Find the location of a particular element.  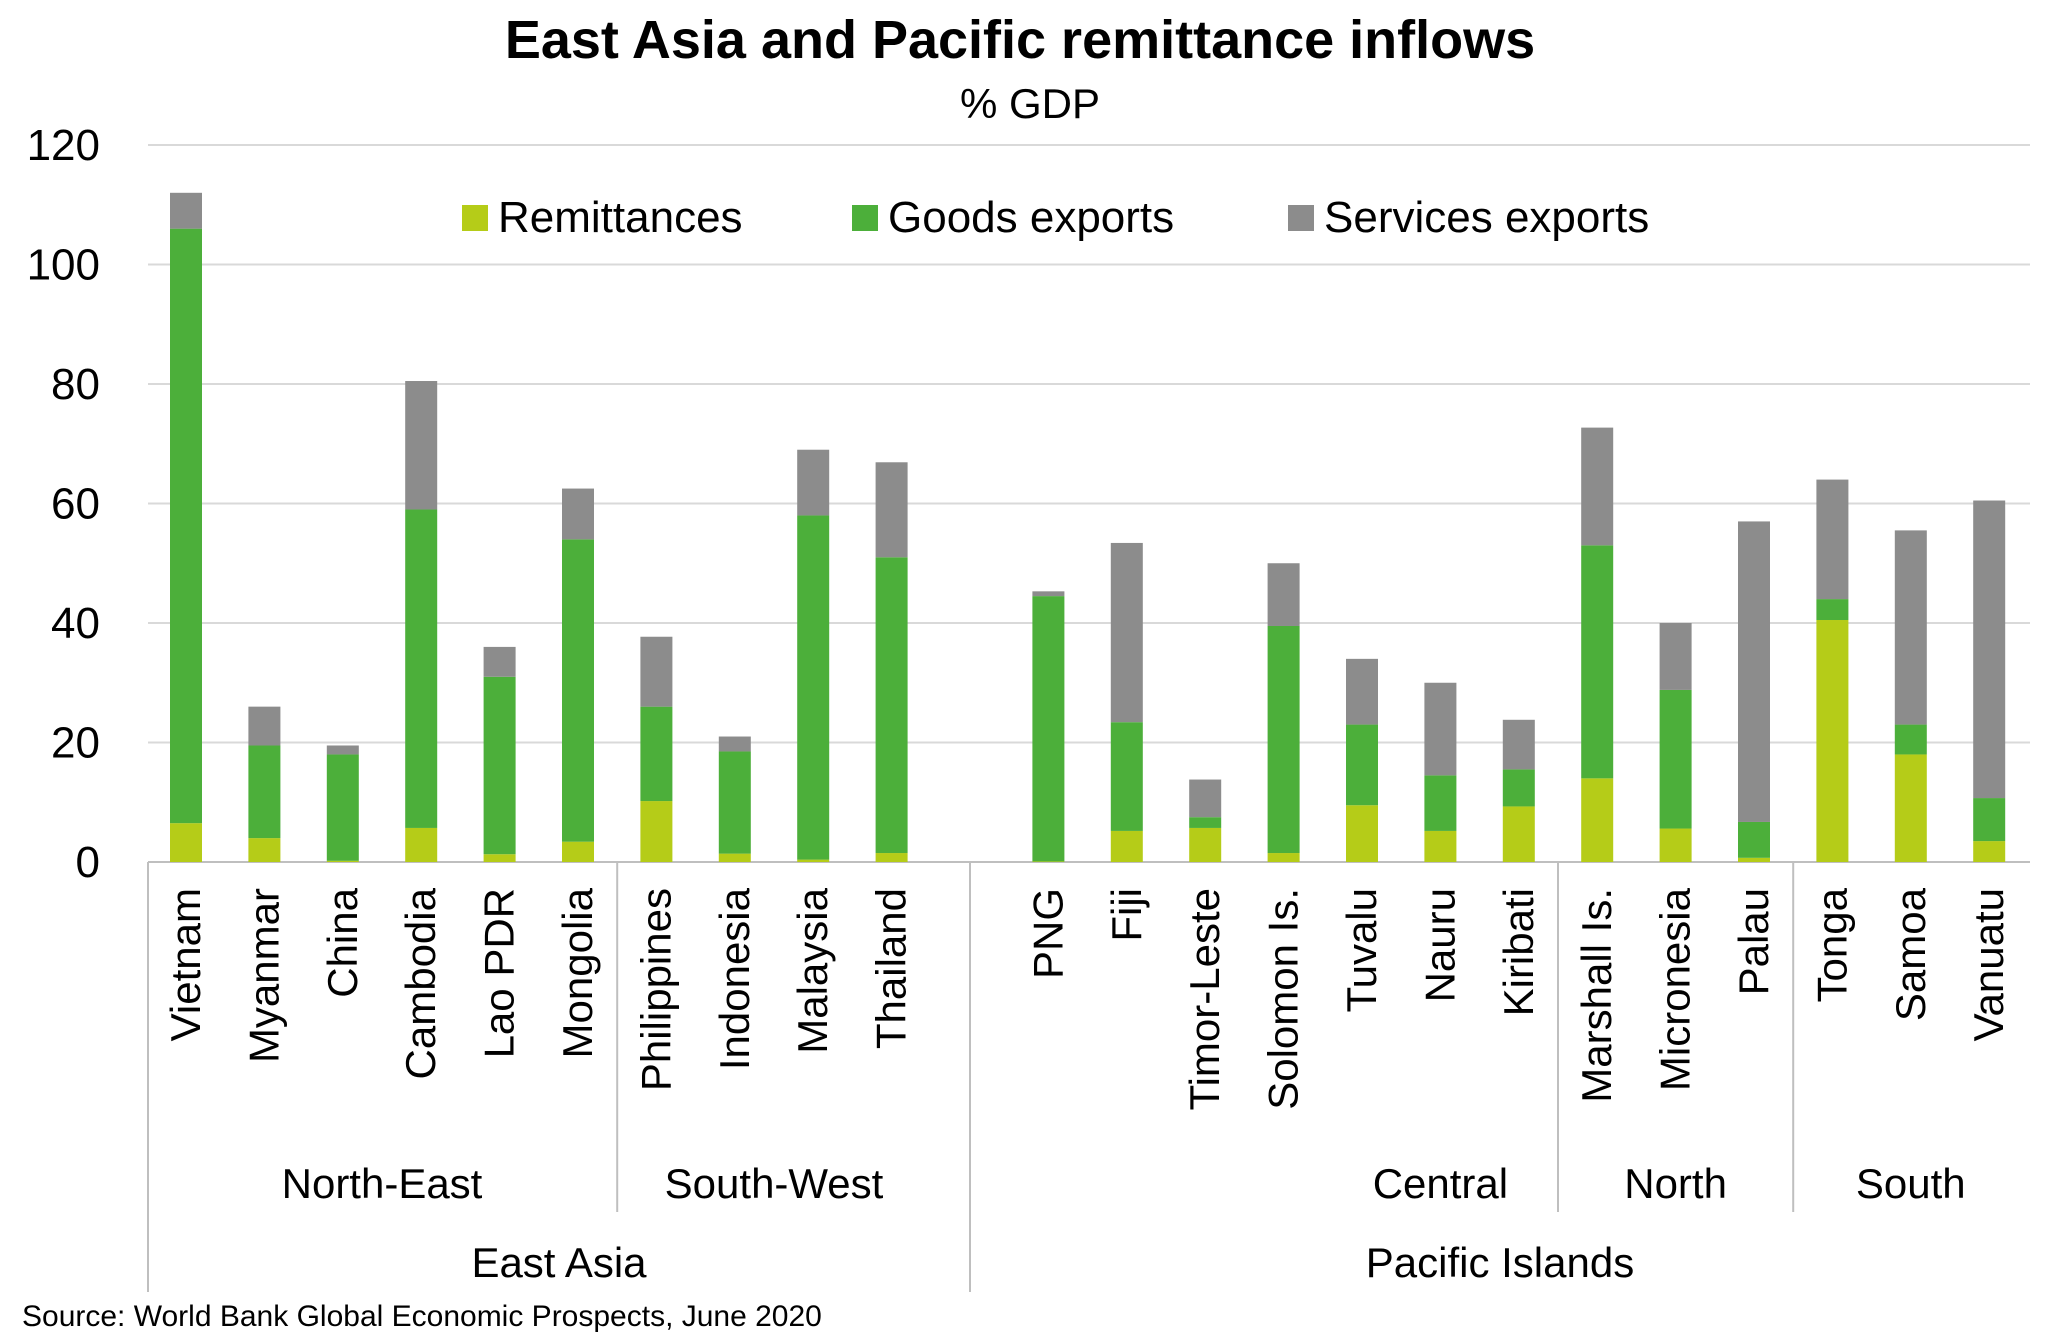

y-tick-label: 40 is located at coordinates (75, 623).